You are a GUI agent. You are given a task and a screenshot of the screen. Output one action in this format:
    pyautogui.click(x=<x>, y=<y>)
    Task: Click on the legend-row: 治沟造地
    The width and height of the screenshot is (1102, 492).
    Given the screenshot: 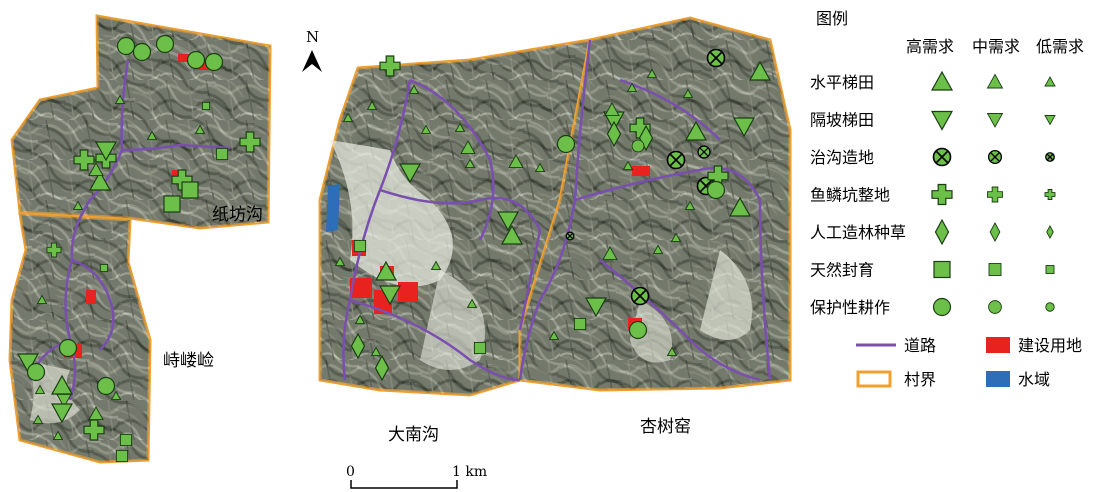 What is the action you would take?
    pyautogui.click(x=932, y=157)
    